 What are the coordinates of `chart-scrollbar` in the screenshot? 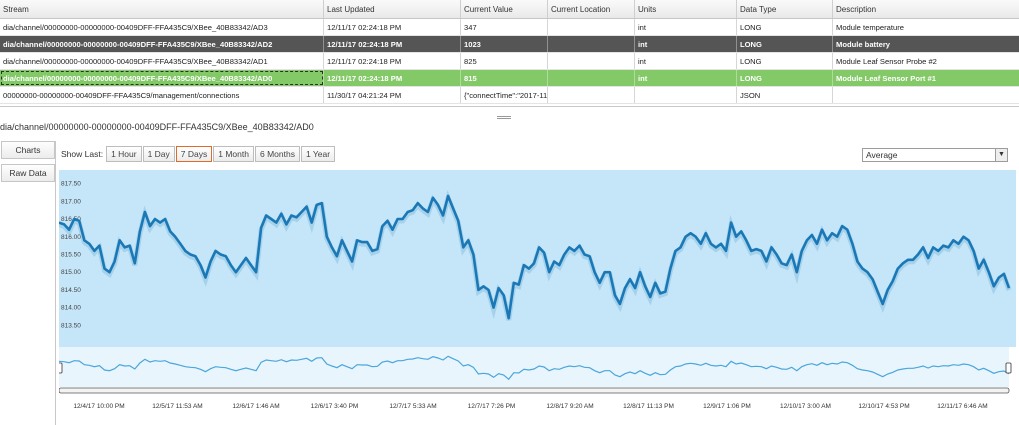 It's located at (534, 390).